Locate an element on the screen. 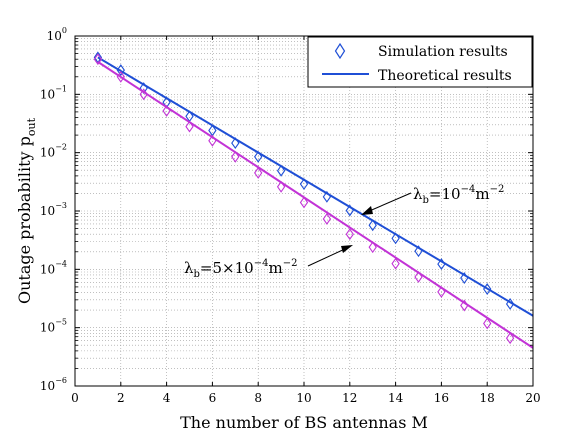  x-tick-label: 10 is located at coordinates (303, 398).